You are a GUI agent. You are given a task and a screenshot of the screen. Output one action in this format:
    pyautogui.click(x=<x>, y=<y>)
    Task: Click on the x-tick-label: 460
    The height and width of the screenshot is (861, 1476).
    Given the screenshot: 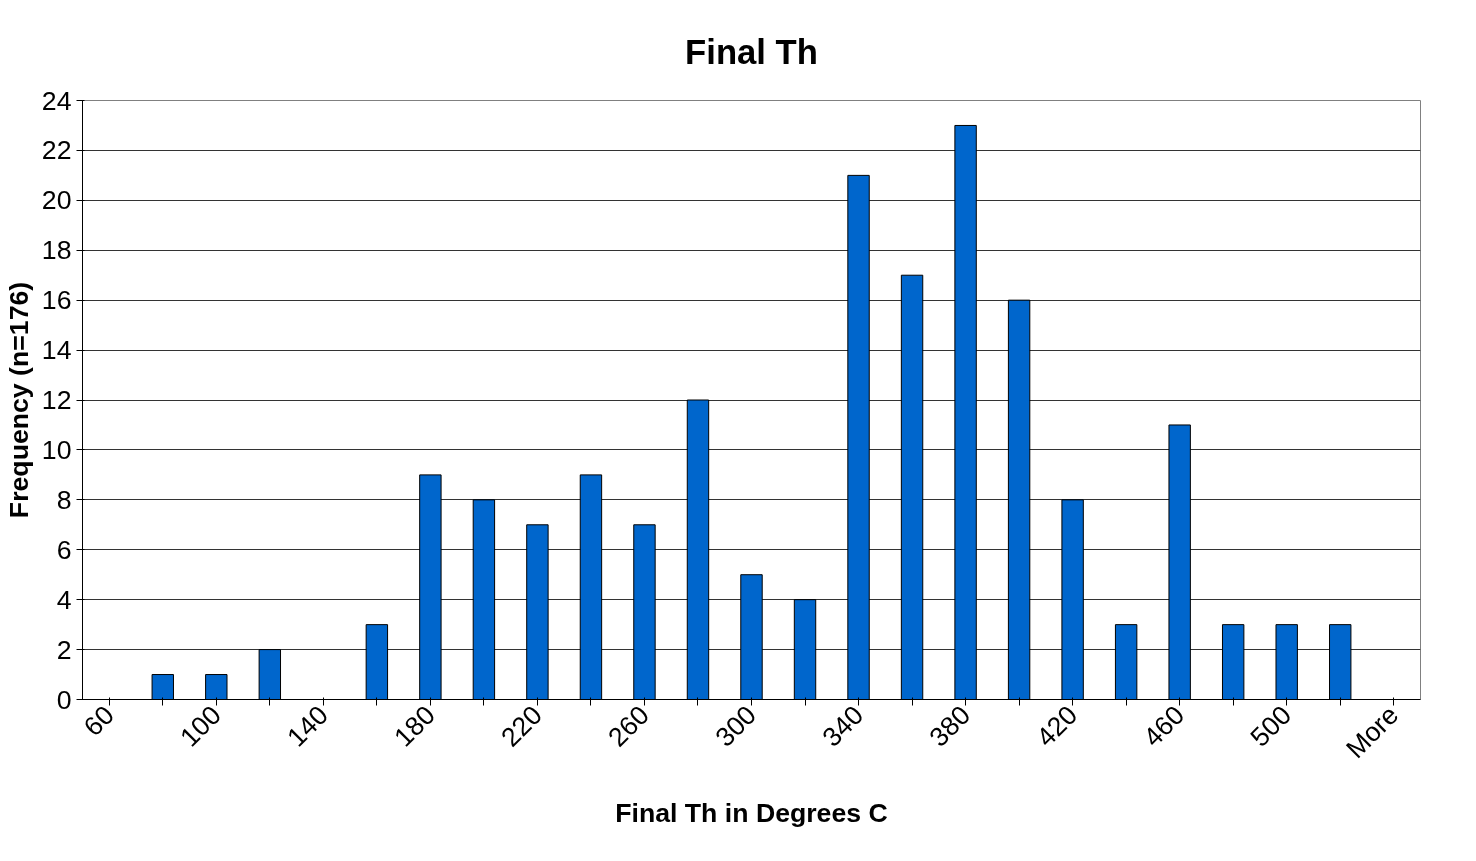 What is the action you would take?
    pyautogui.click(x=1164, y=726)
    